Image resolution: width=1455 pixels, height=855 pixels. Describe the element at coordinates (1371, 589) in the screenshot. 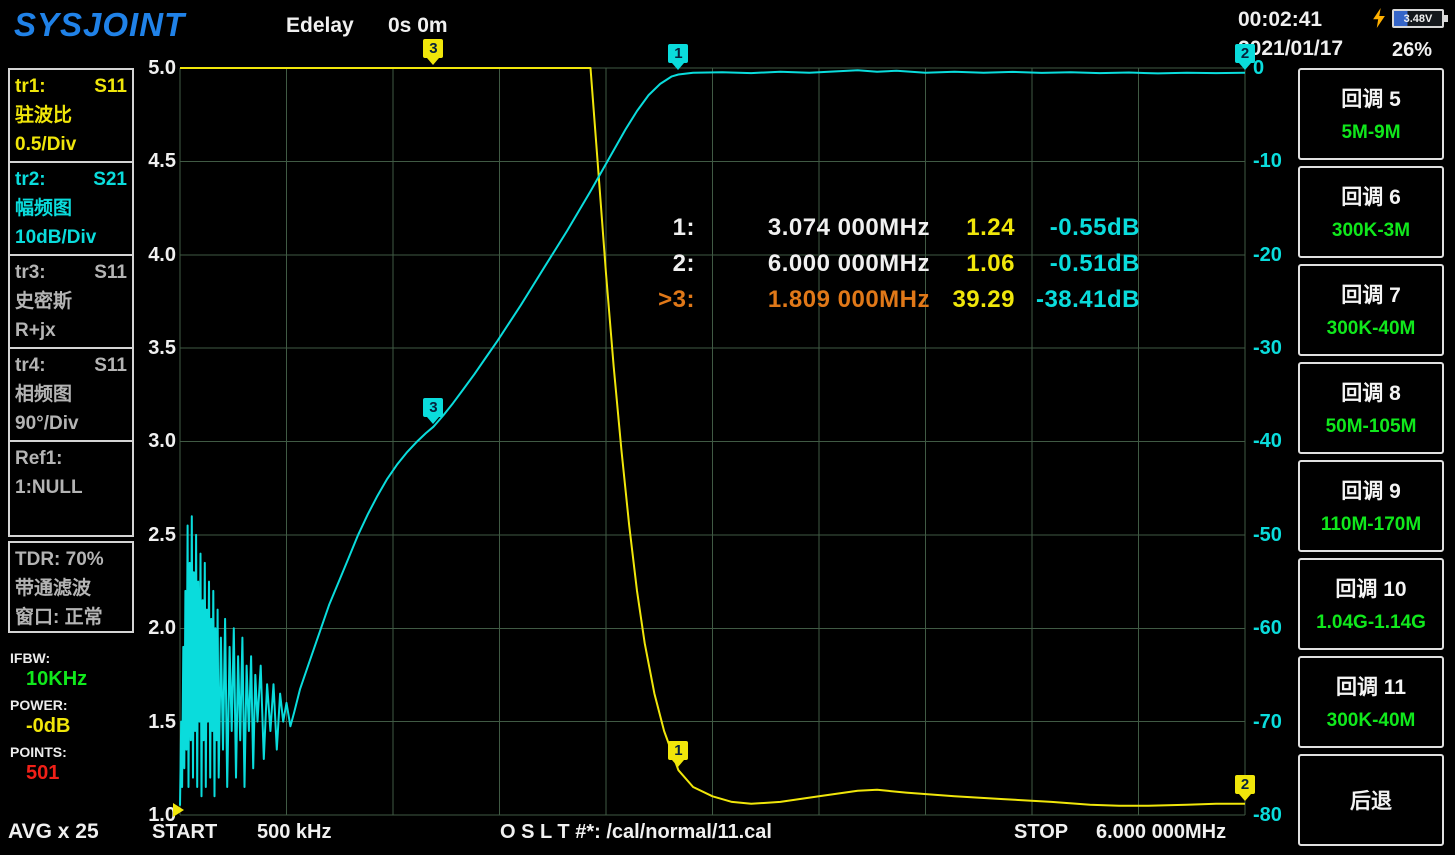

I see `menu-button-title: 回调 10` at that location.